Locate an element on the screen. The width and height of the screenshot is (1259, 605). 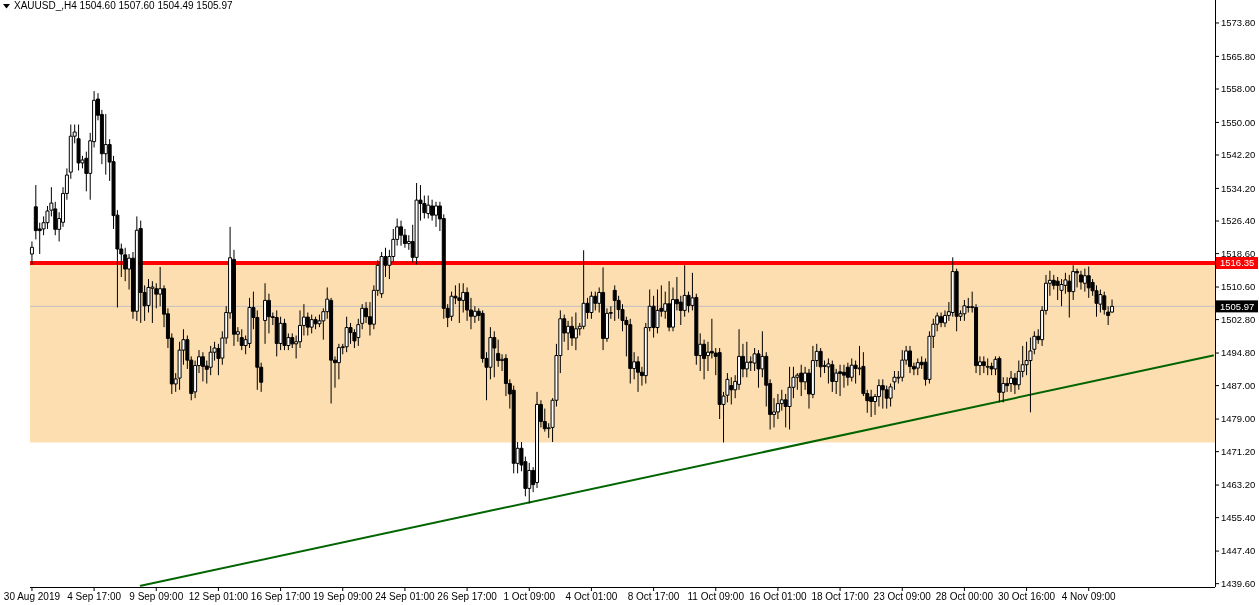
y-tick-label: 1573.80 is located at coordinates (1238, 23).